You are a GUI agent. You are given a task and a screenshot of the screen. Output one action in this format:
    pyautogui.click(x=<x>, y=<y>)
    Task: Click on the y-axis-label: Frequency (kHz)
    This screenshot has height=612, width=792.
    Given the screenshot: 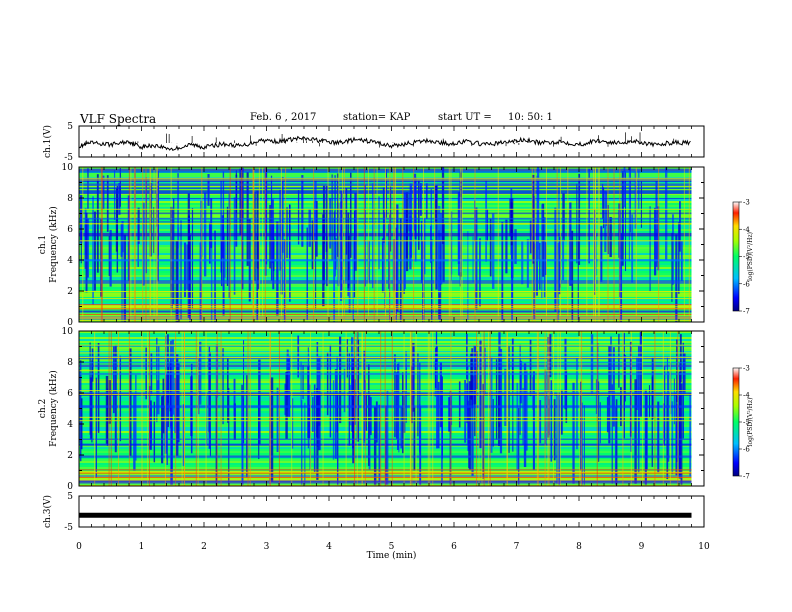 What is the action you would take?
    pyautogui.click(x=53, y=244)
    